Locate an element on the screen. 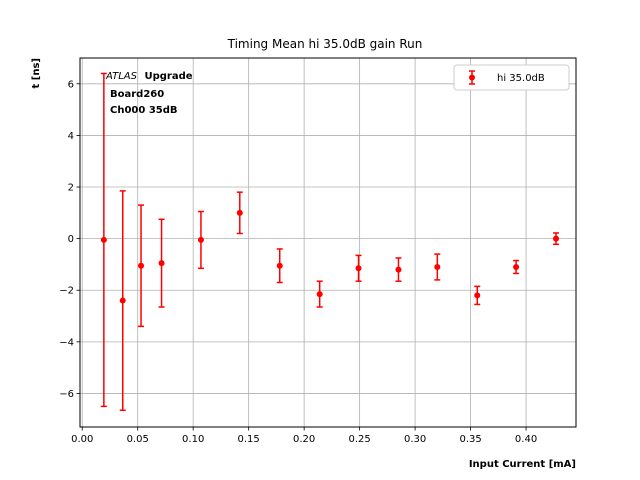 Image resolution: width=640 pixels, height=480 pixels. x-tick-label: 0.05 is located at coordinates (138, 439).